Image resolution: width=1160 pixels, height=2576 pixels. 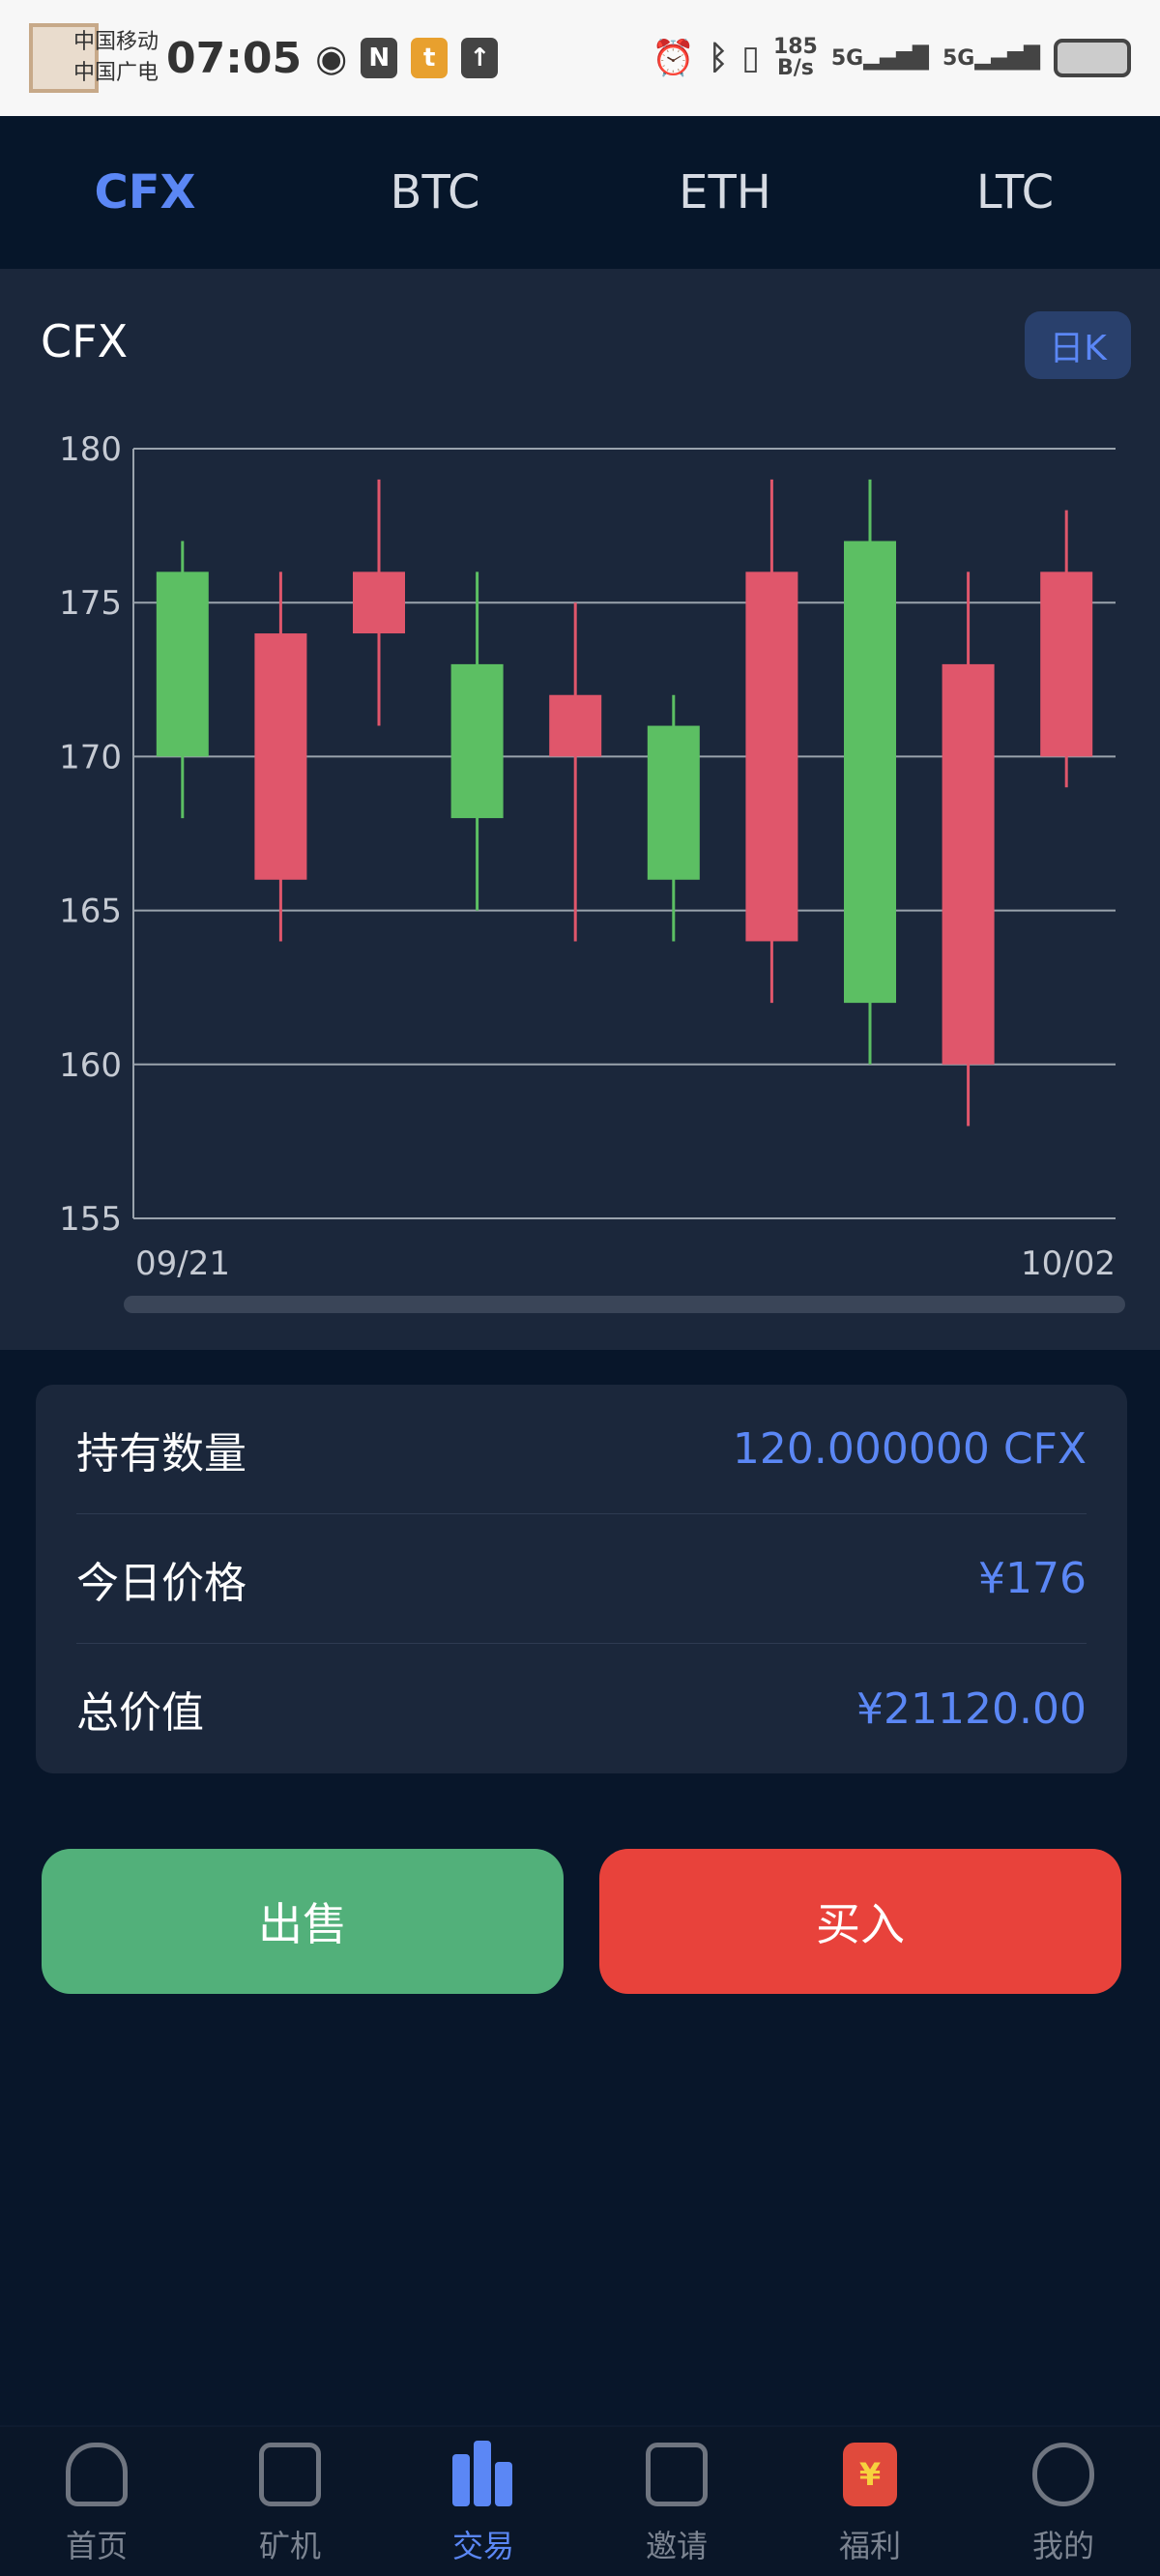 I want to click on home-icon, so click(x=97, y=2474).